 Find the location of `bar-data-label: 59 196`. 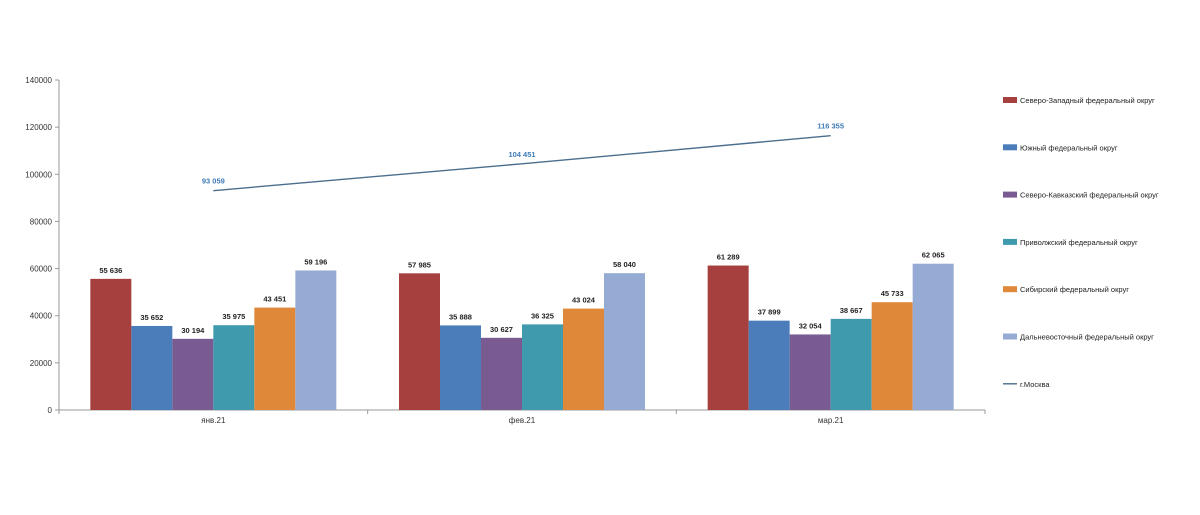

bar-data-label: 59 196 is located at coordinates (315, 261).